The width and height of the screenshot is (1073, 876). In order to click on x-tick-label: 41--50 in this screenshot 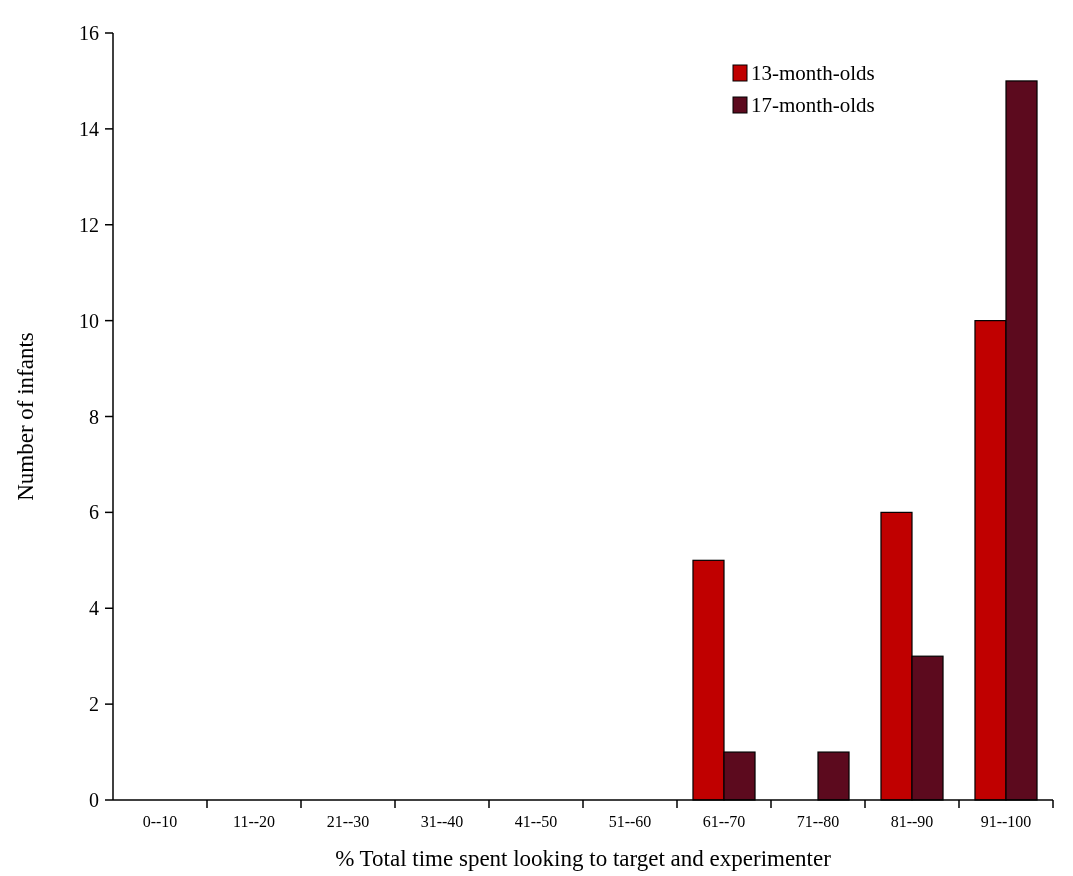, I will do `click(536, 821)`.